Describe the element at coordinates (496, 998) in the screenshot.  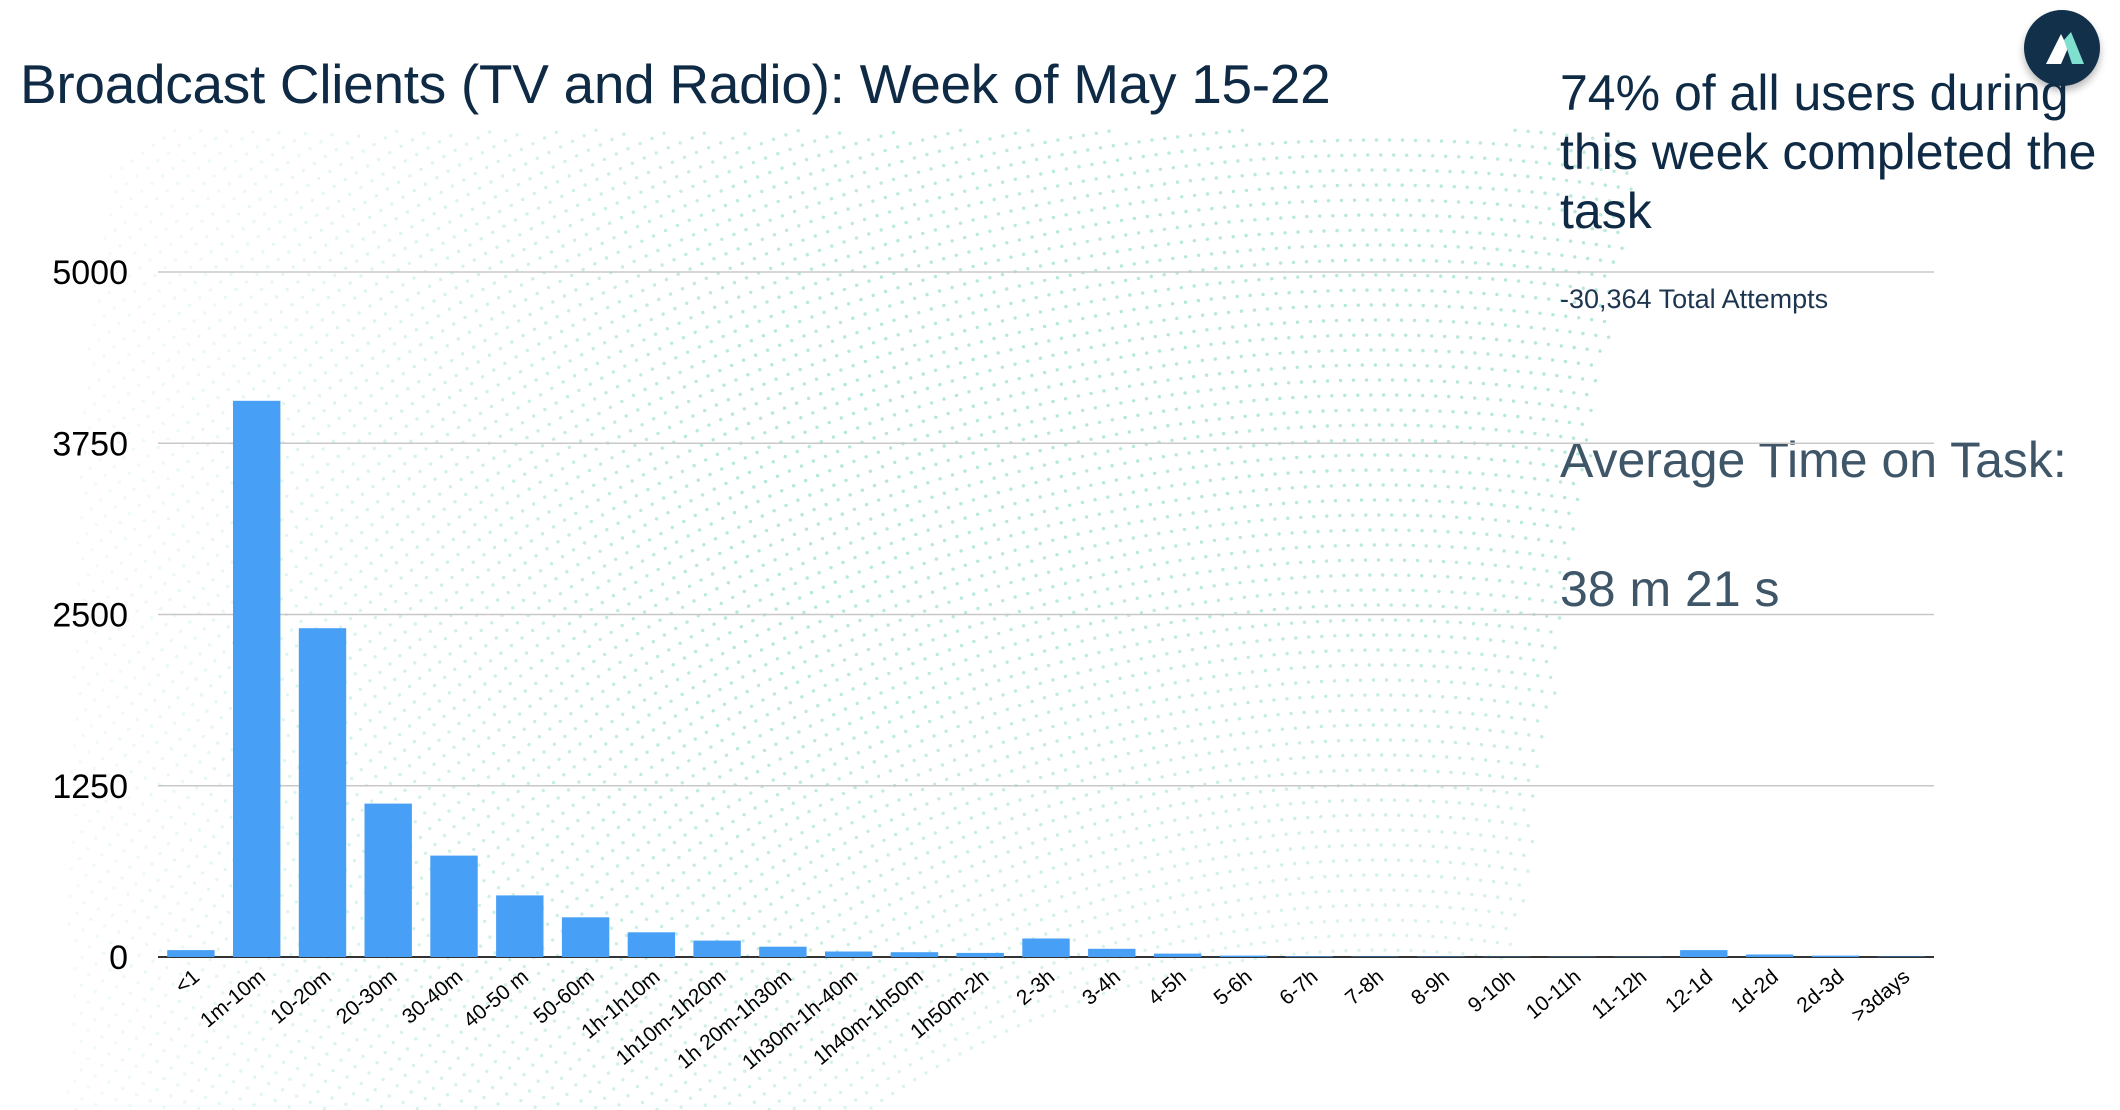
I see `x-tick-label: 40-50 m` at that location.